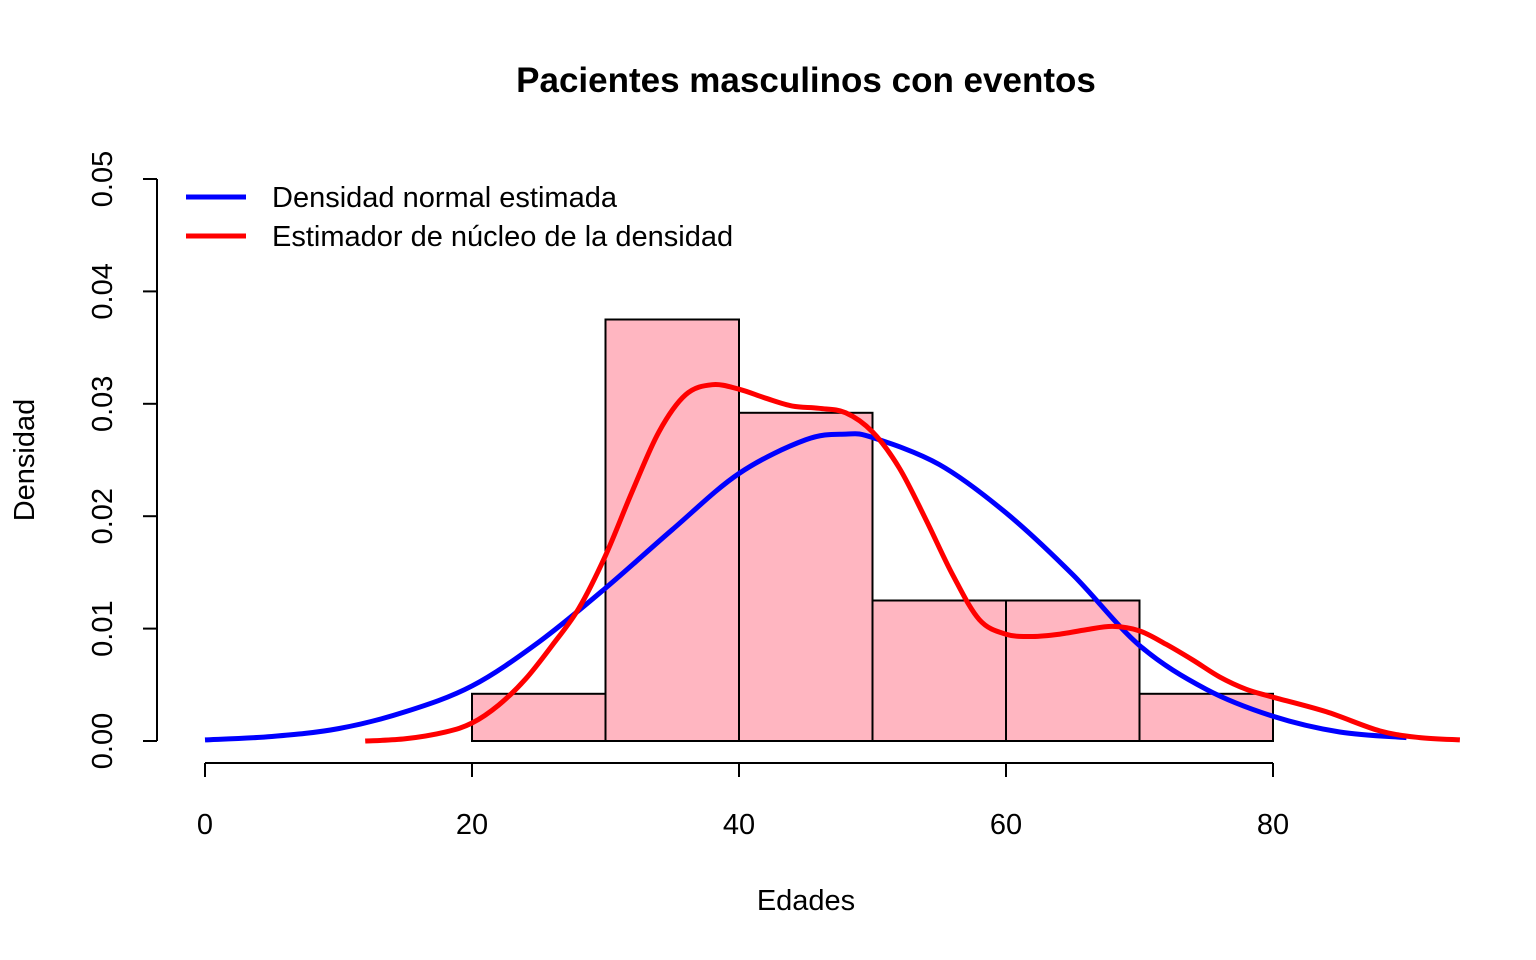 The width and height of the screenshot is (1536, 960). Describe the element at coordinates (103, 179) in the screenshot. I see `y-tick-label: 0.05` at that location.